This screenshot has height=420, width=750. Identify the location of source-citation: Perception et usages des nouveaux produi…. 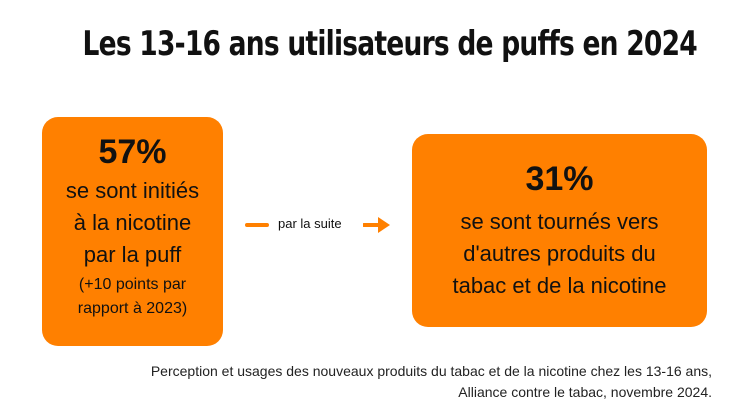
(431, 382).